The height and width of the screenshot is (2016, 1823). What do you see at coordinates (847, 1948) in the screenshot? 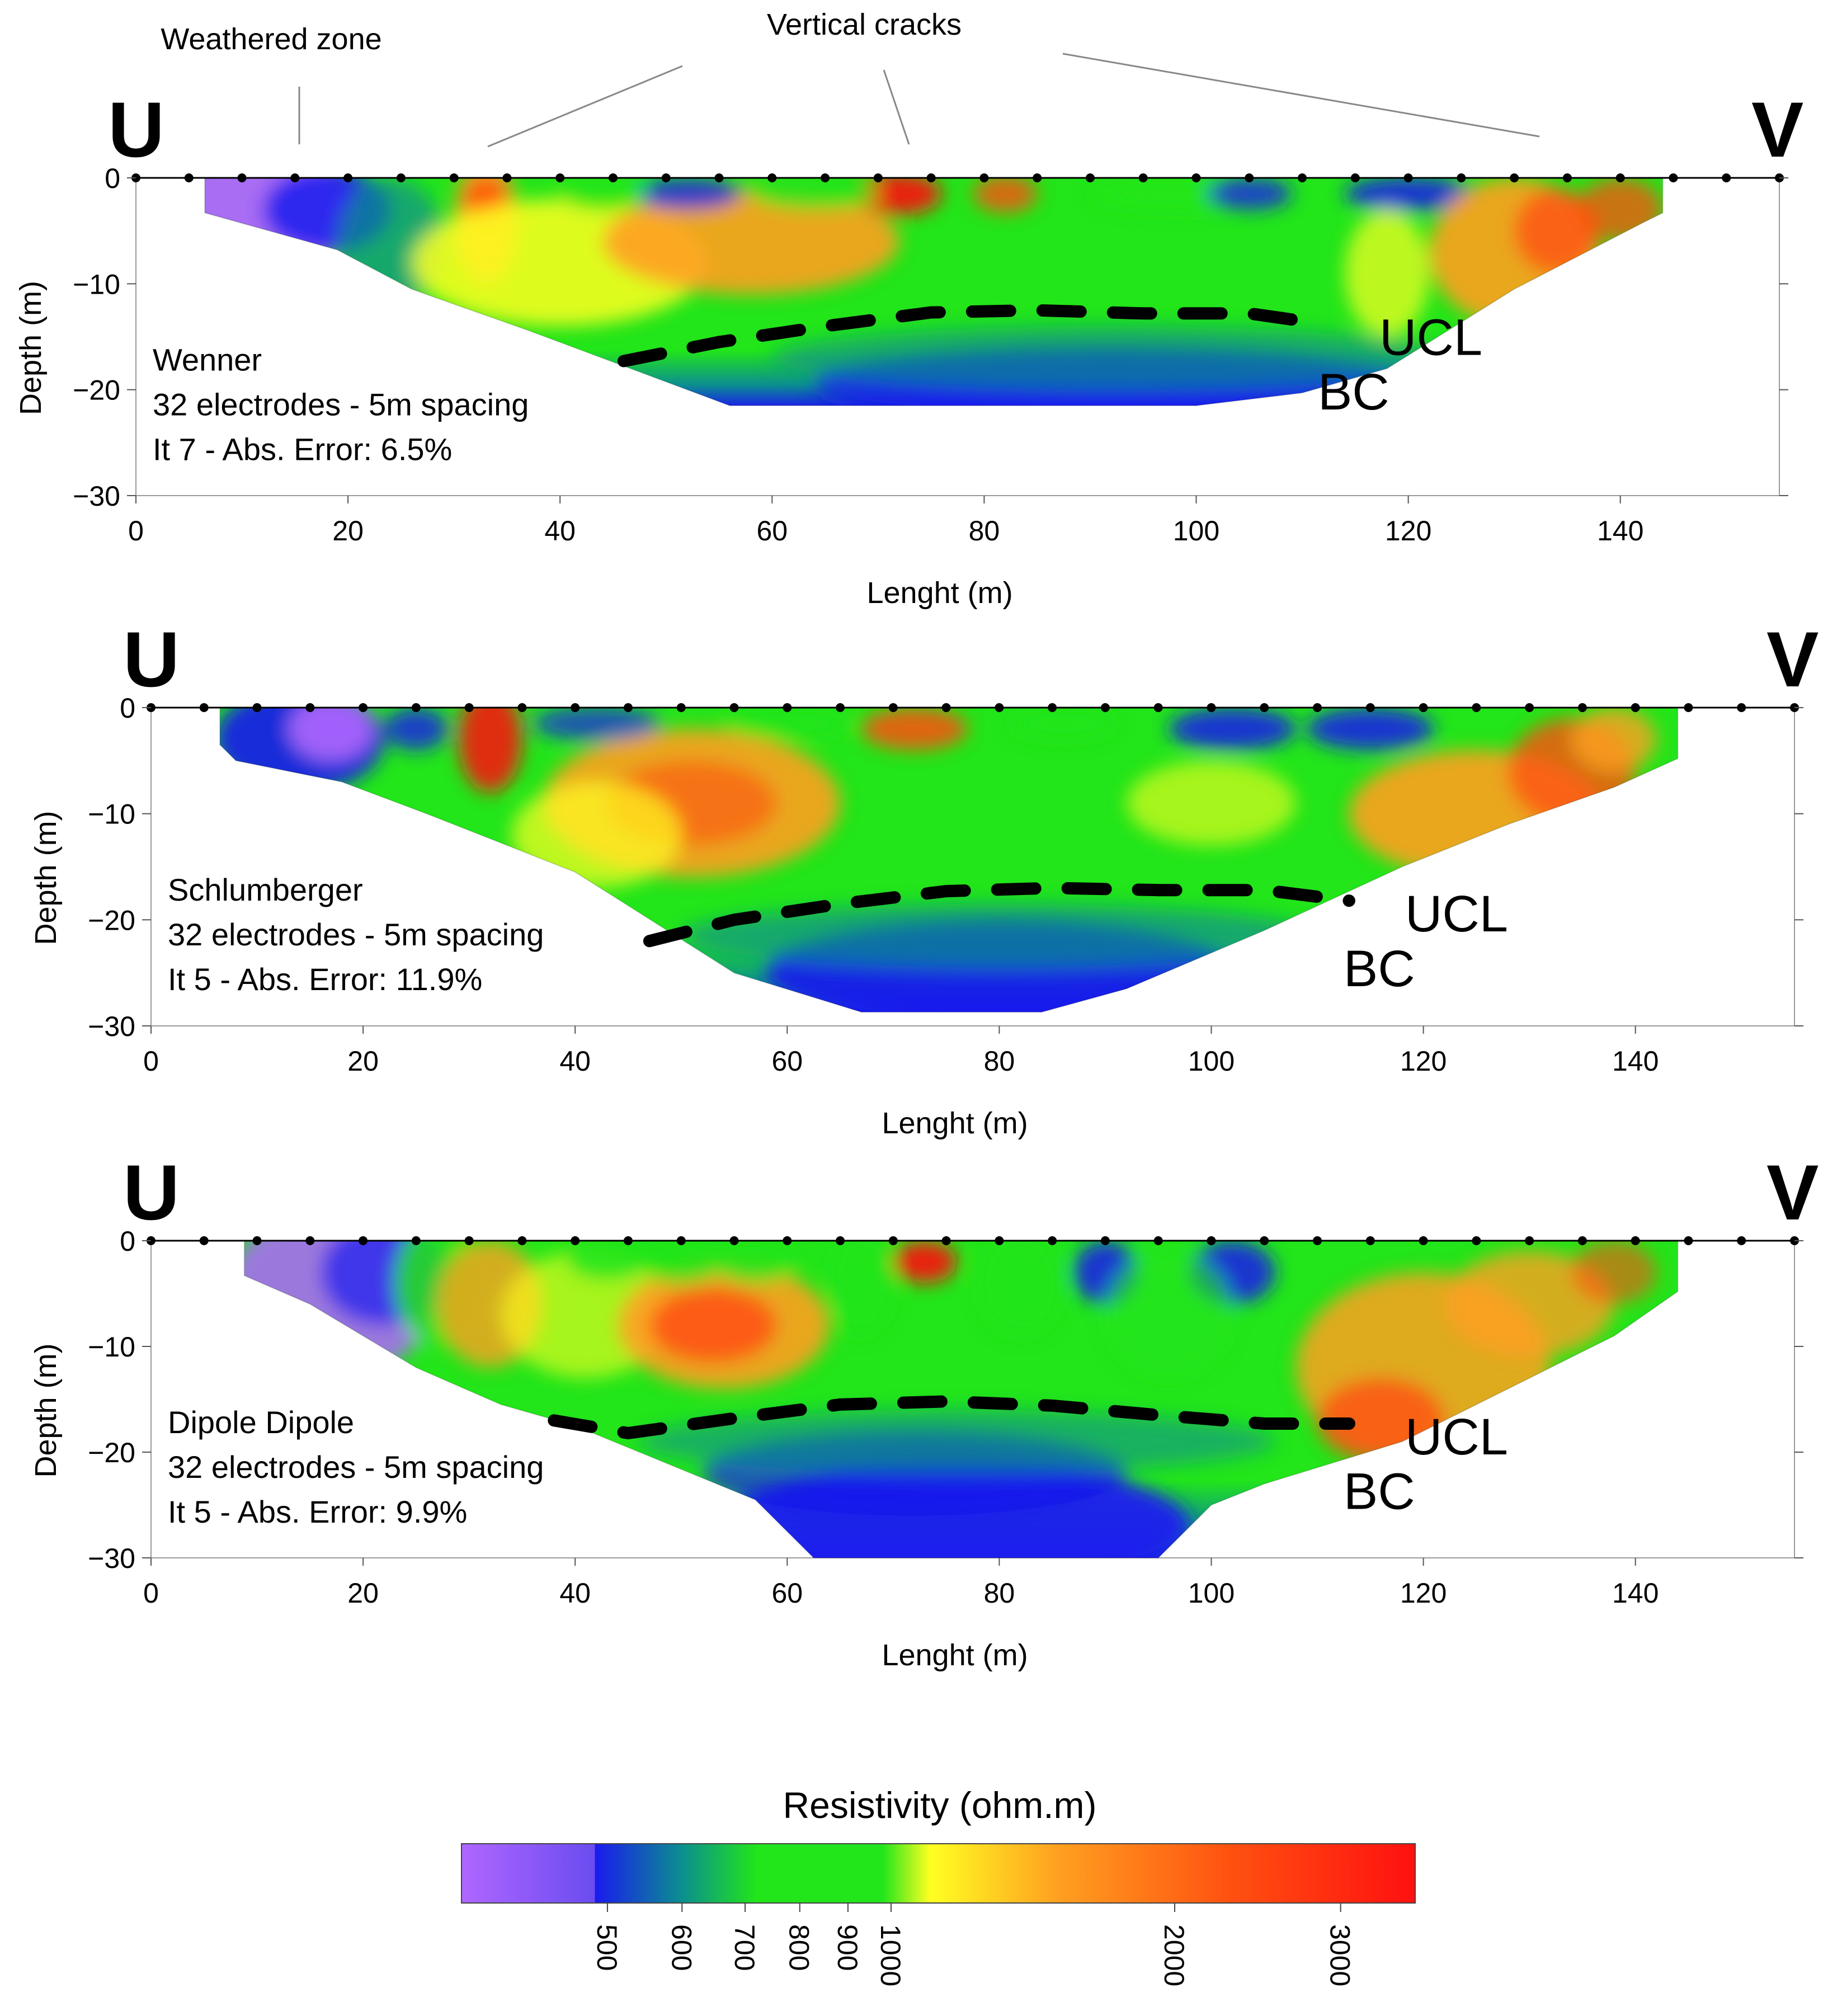
I see `colorbar-tick-label: 900` at bounding box center [847, 1948].